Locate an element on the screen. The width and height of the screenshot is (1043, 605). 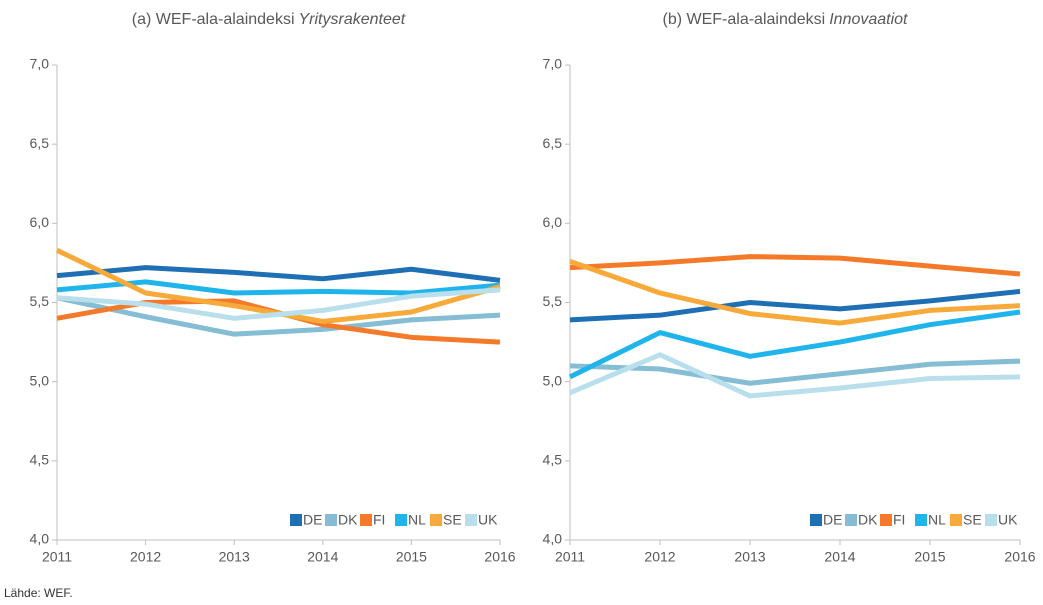
chart-title: (b) WEF-ala-alaindeksi Innovaatiot is located at coordinates (786, 19).